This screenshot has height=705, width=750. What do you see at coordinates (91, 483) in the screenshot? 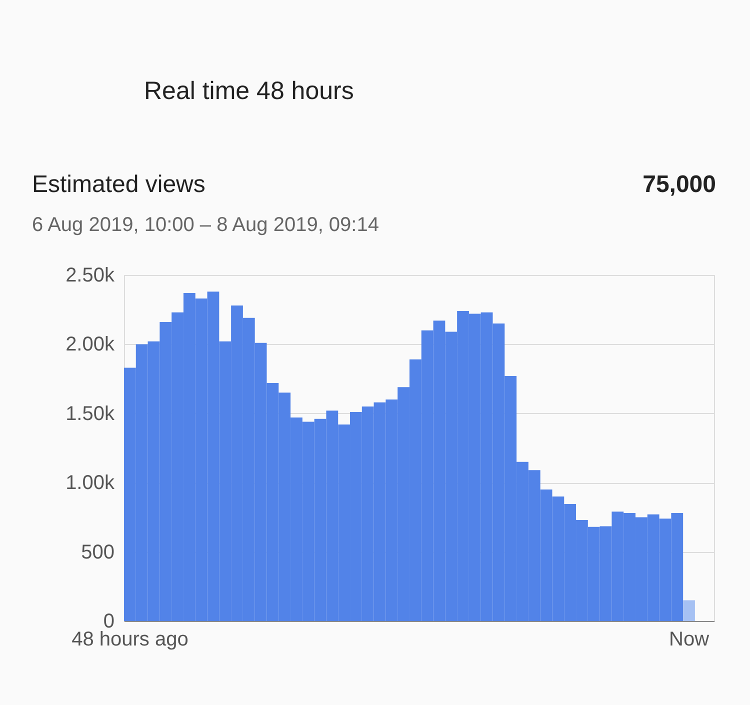
I see `y-tick-label: 1.00k` at bounding box center [91, 483].